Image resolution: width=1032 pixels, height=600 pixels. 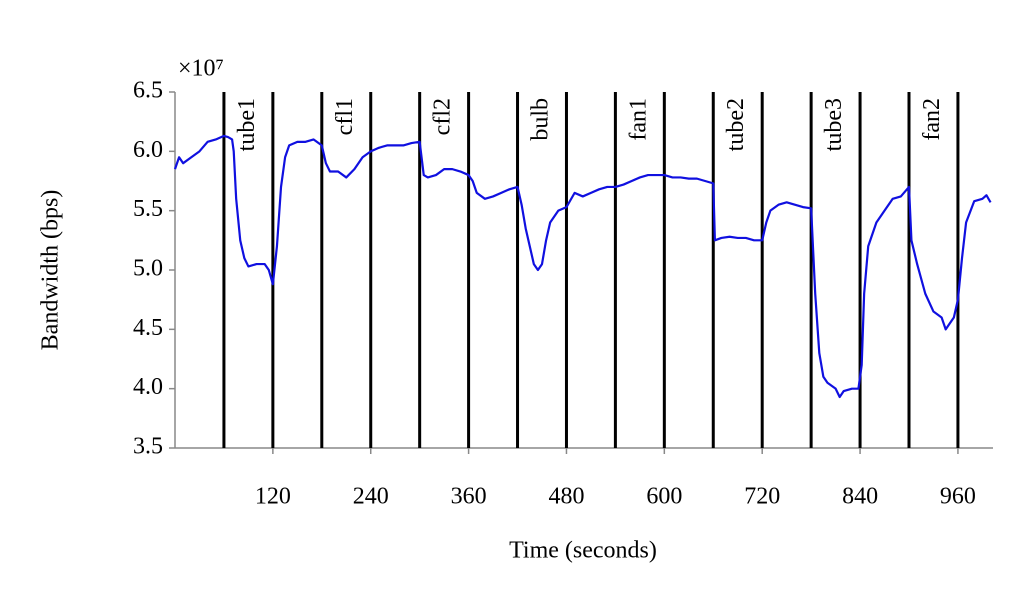 What do you see at coordinates (540, 119) in the screenshot?
I see `event-label: bulb` at bounding box center [540, 119].